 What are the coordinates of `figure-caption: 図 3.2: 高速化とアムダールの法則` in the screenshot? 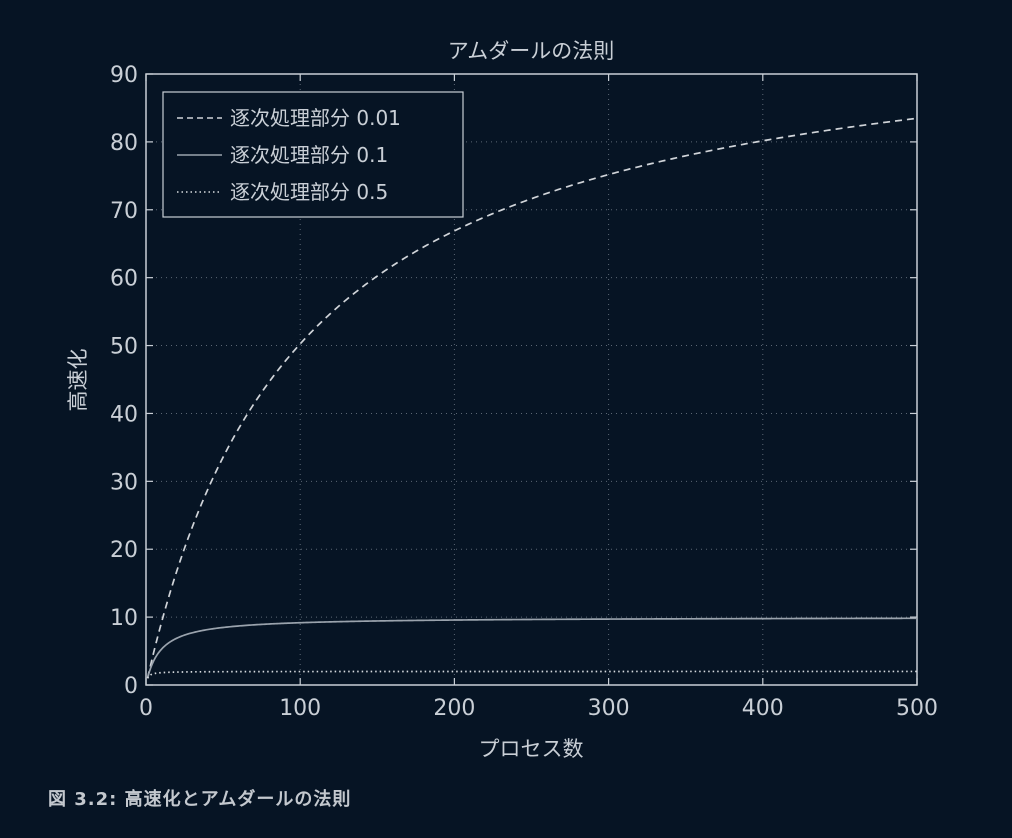 It's located at (200, 799).